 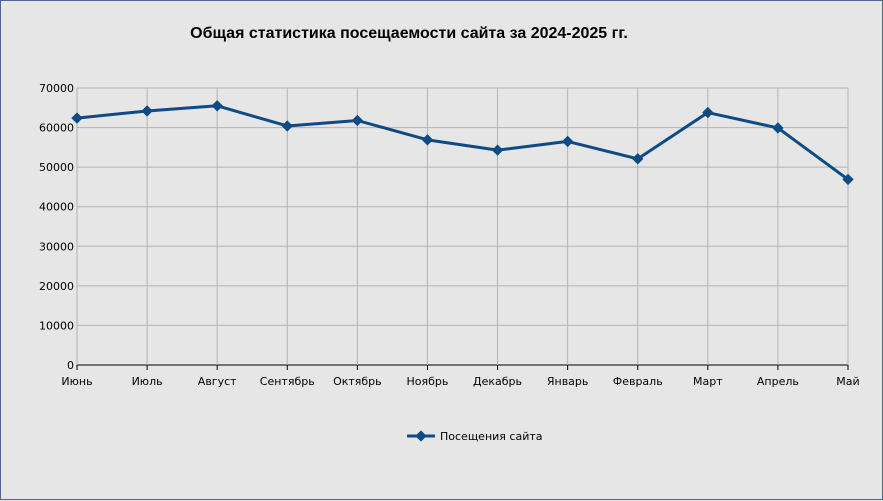 What do you see at coordinates (76, 381) in the screenshot?
I see `x-tick-label: Июнь` at bounding box center [76, 381].